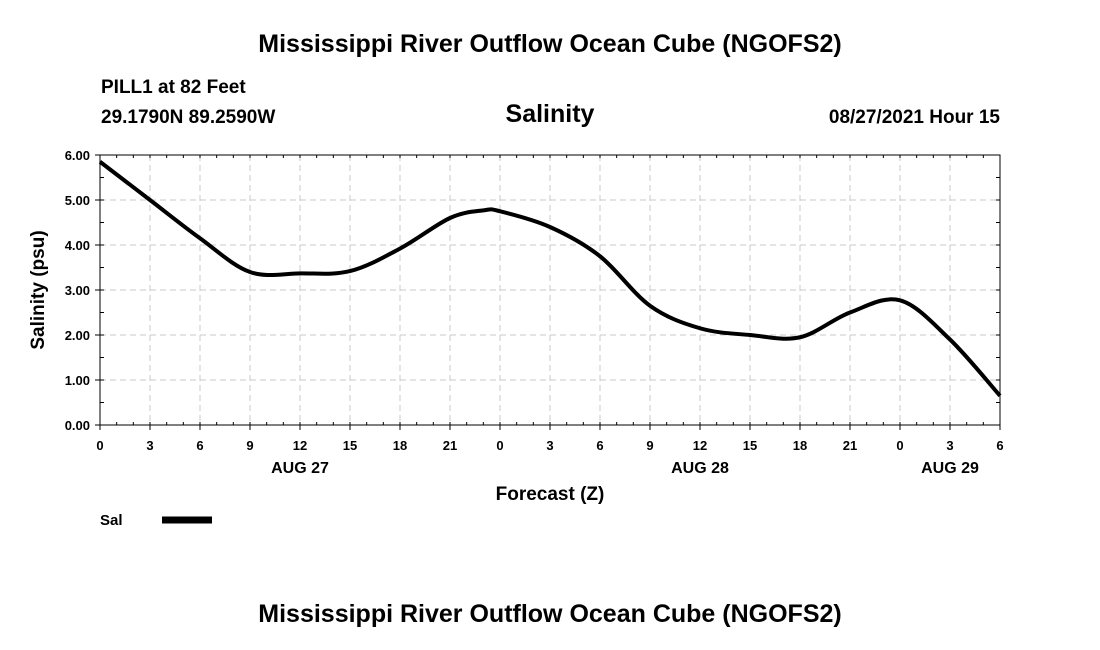 The width and height of the screenshot is (1100, 650). I want to click on legend-label: Sal, so click(111, 520).